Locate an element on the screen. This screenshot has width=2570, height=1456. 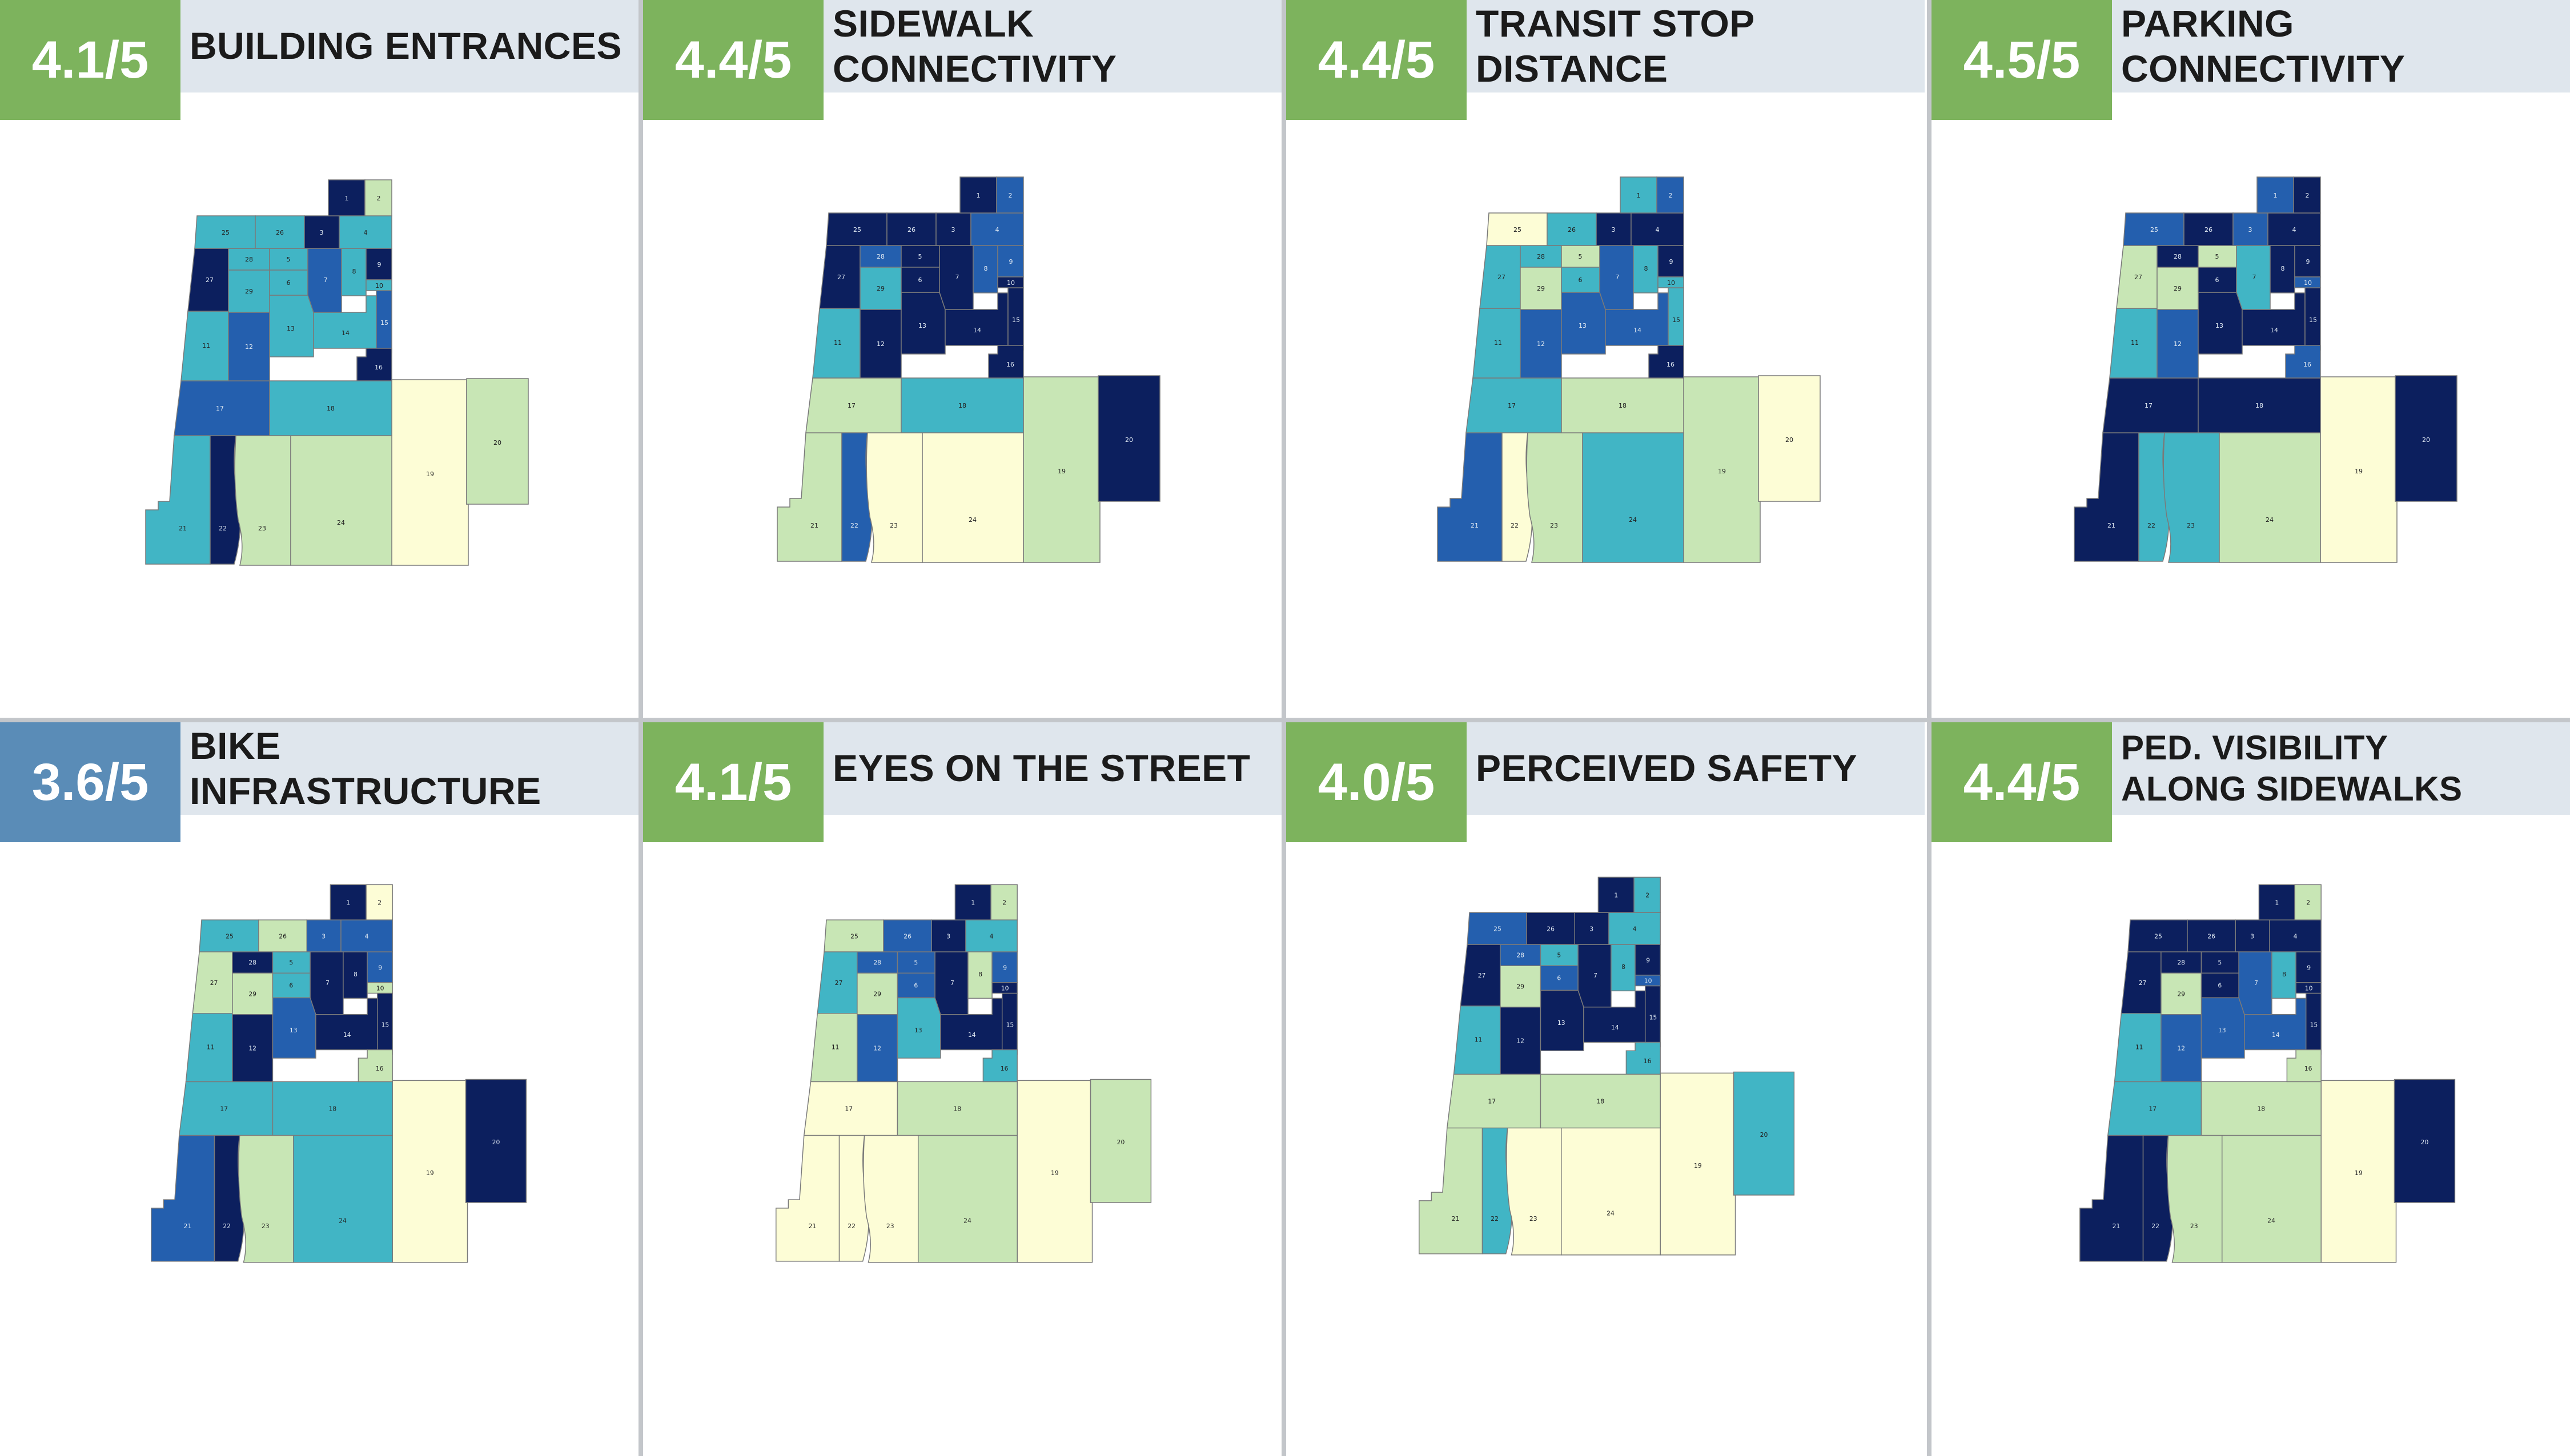
parcel-label-7: 7 is located at coordinates (2254, 277).